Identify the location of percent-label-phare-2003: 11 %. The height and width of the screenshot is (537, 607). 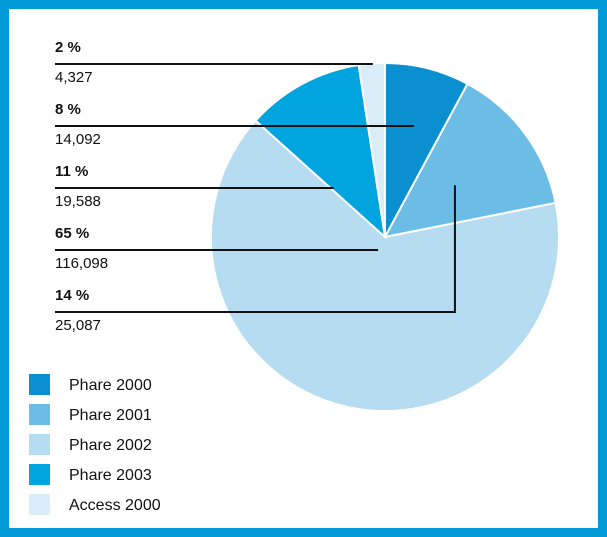
(71, 171).